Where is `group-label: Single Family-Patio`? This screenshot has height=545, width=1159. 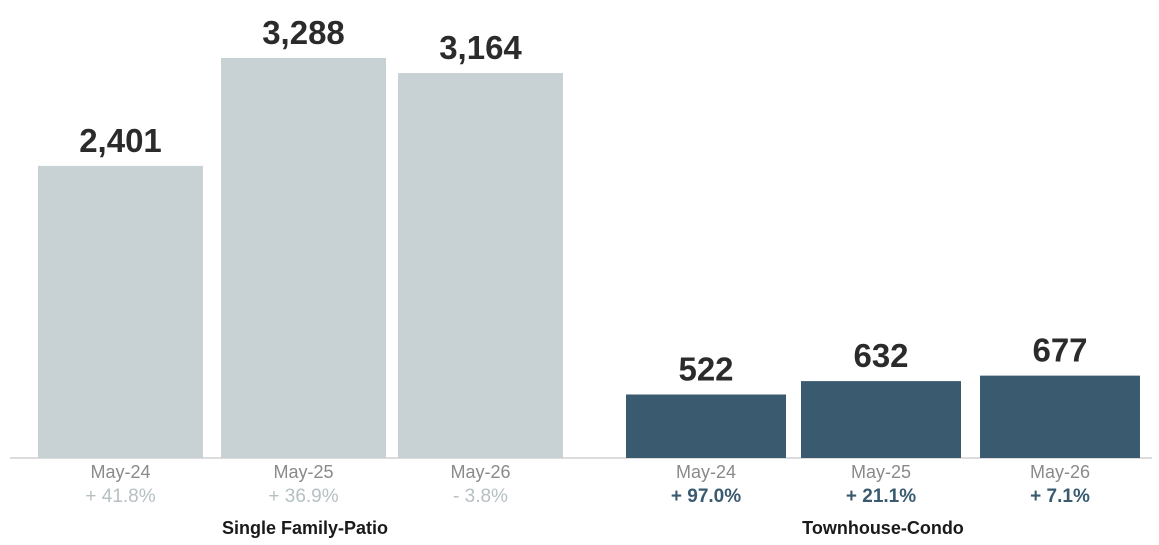 group-label: Single Family-Patio is located at coordinates (305, 528).